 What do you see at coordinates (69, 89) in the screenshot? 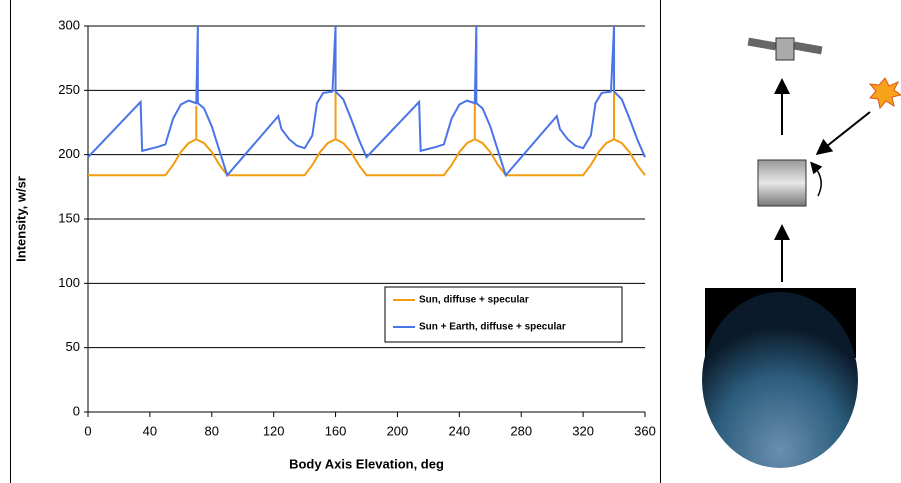
I see `y-tick-label: 250` at bounding box center [69, 89].